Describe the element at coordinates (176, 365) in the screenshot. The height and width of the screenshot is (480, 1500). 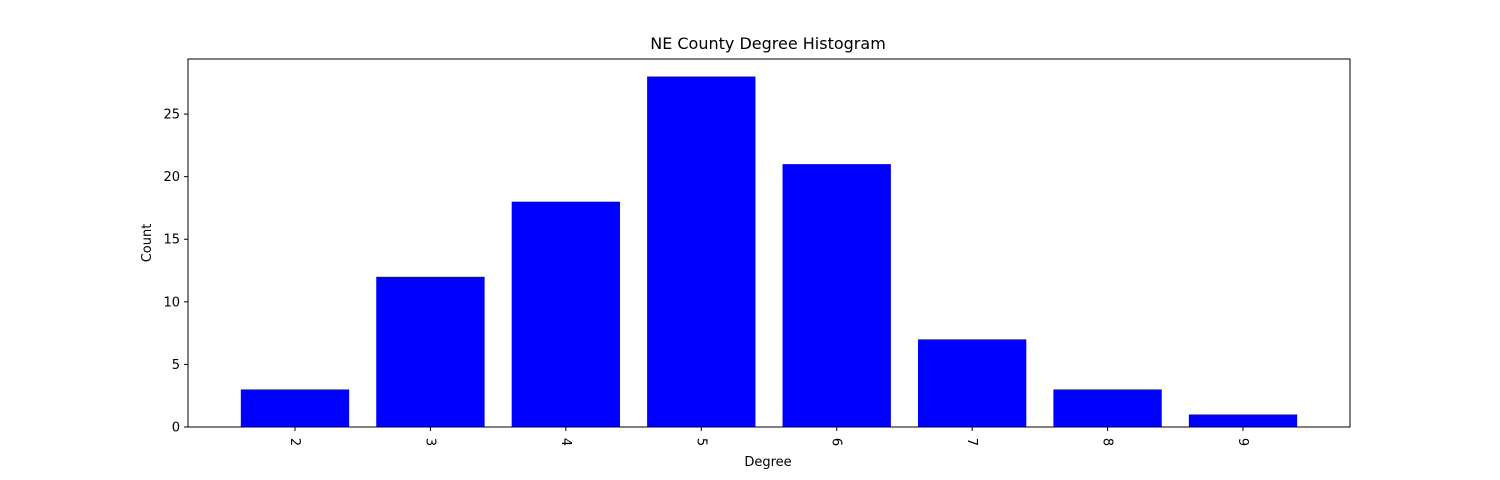
I see `y-tick-label: 5` at that location.